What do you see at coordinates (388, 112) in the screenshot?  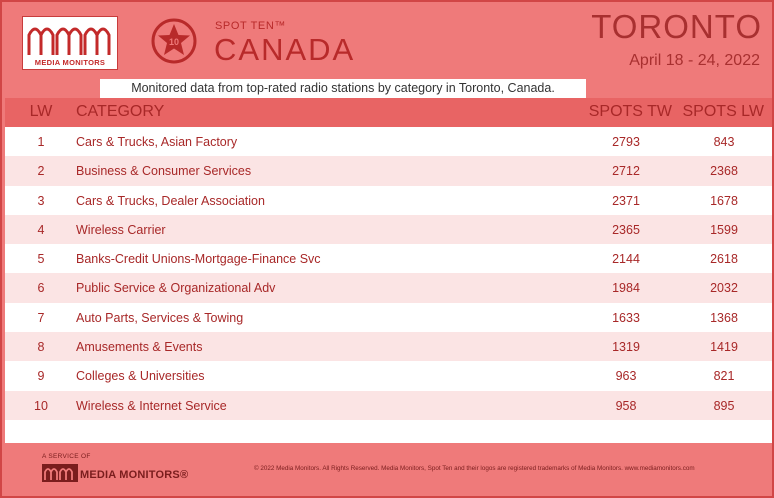 I see `table-header: LW CATEGORY SPOTS TW SPOTS LW` at bounding box center [388, 112].